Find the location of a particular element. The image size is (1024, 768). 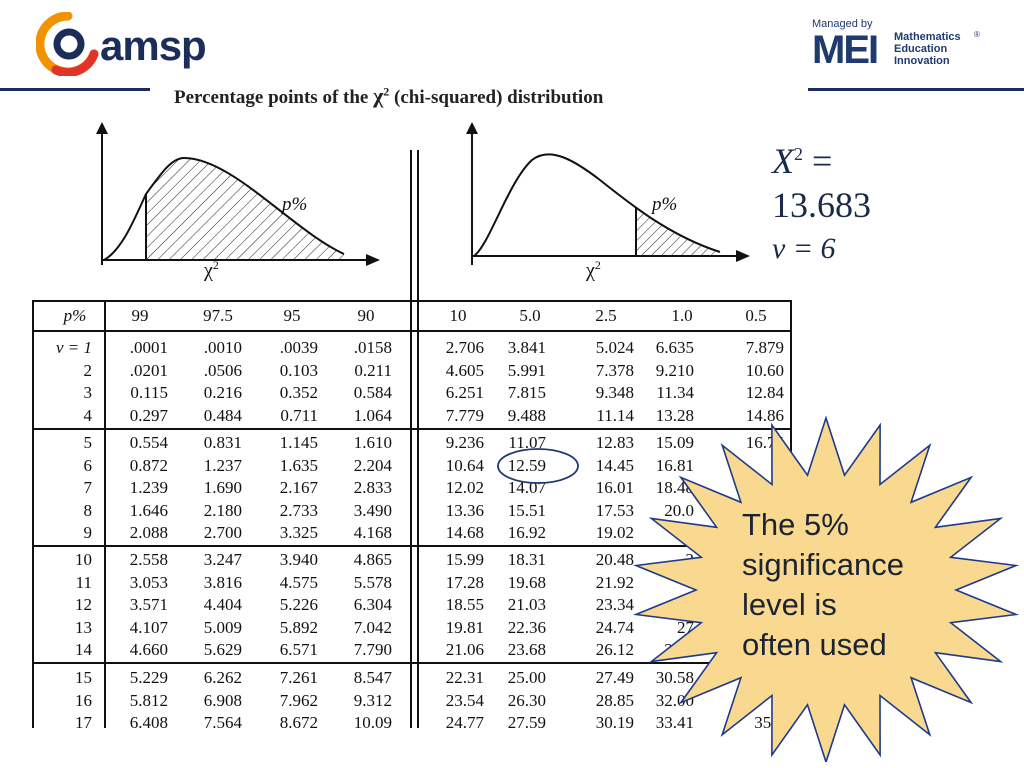

table-cell: 33.41 is located at coordinates (674, 723).